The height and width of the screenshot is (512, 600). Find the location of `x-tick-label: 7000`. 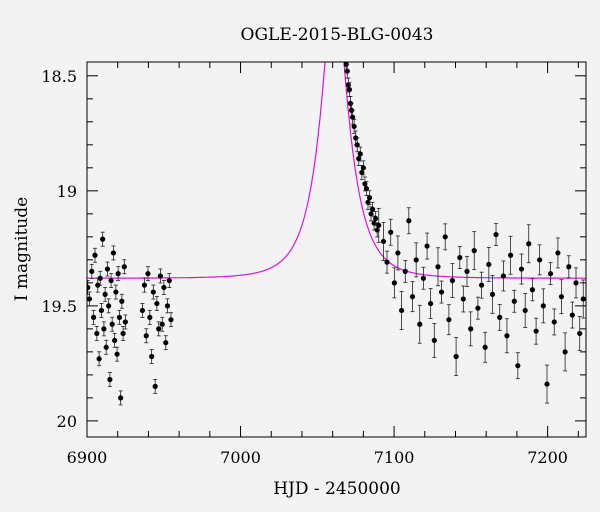

x-tick-label: 7000 is located at coordinates (240, 457).